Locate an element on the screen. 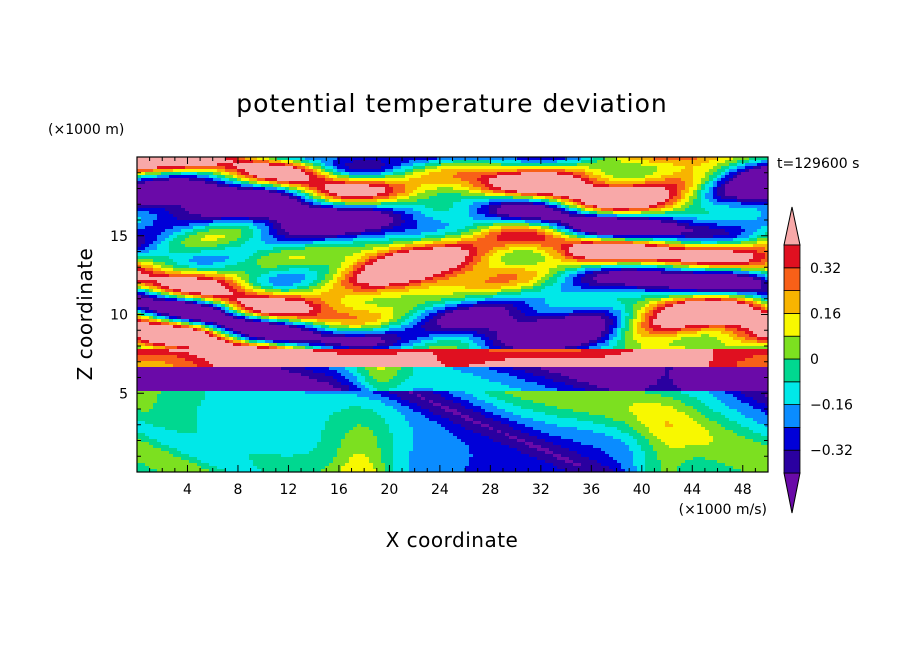  x-tick-label: 24 is located at coordinates (440, 490).